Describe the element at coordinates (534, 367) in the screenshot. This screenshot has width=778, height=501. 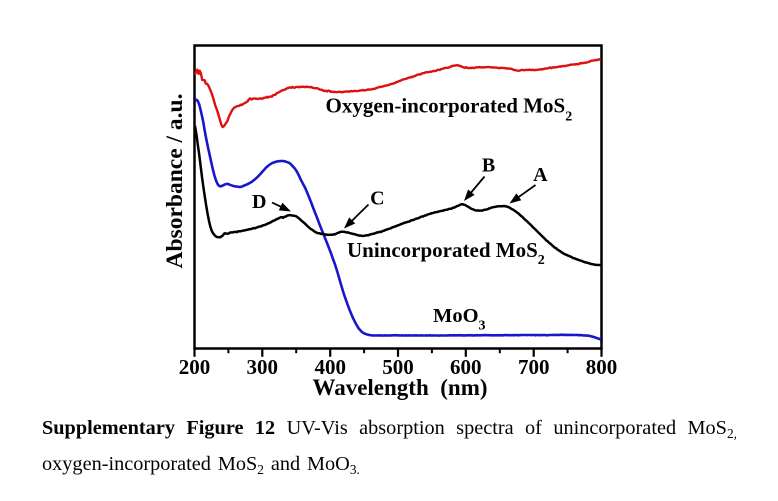
I see `svg-text: 700` at that location.